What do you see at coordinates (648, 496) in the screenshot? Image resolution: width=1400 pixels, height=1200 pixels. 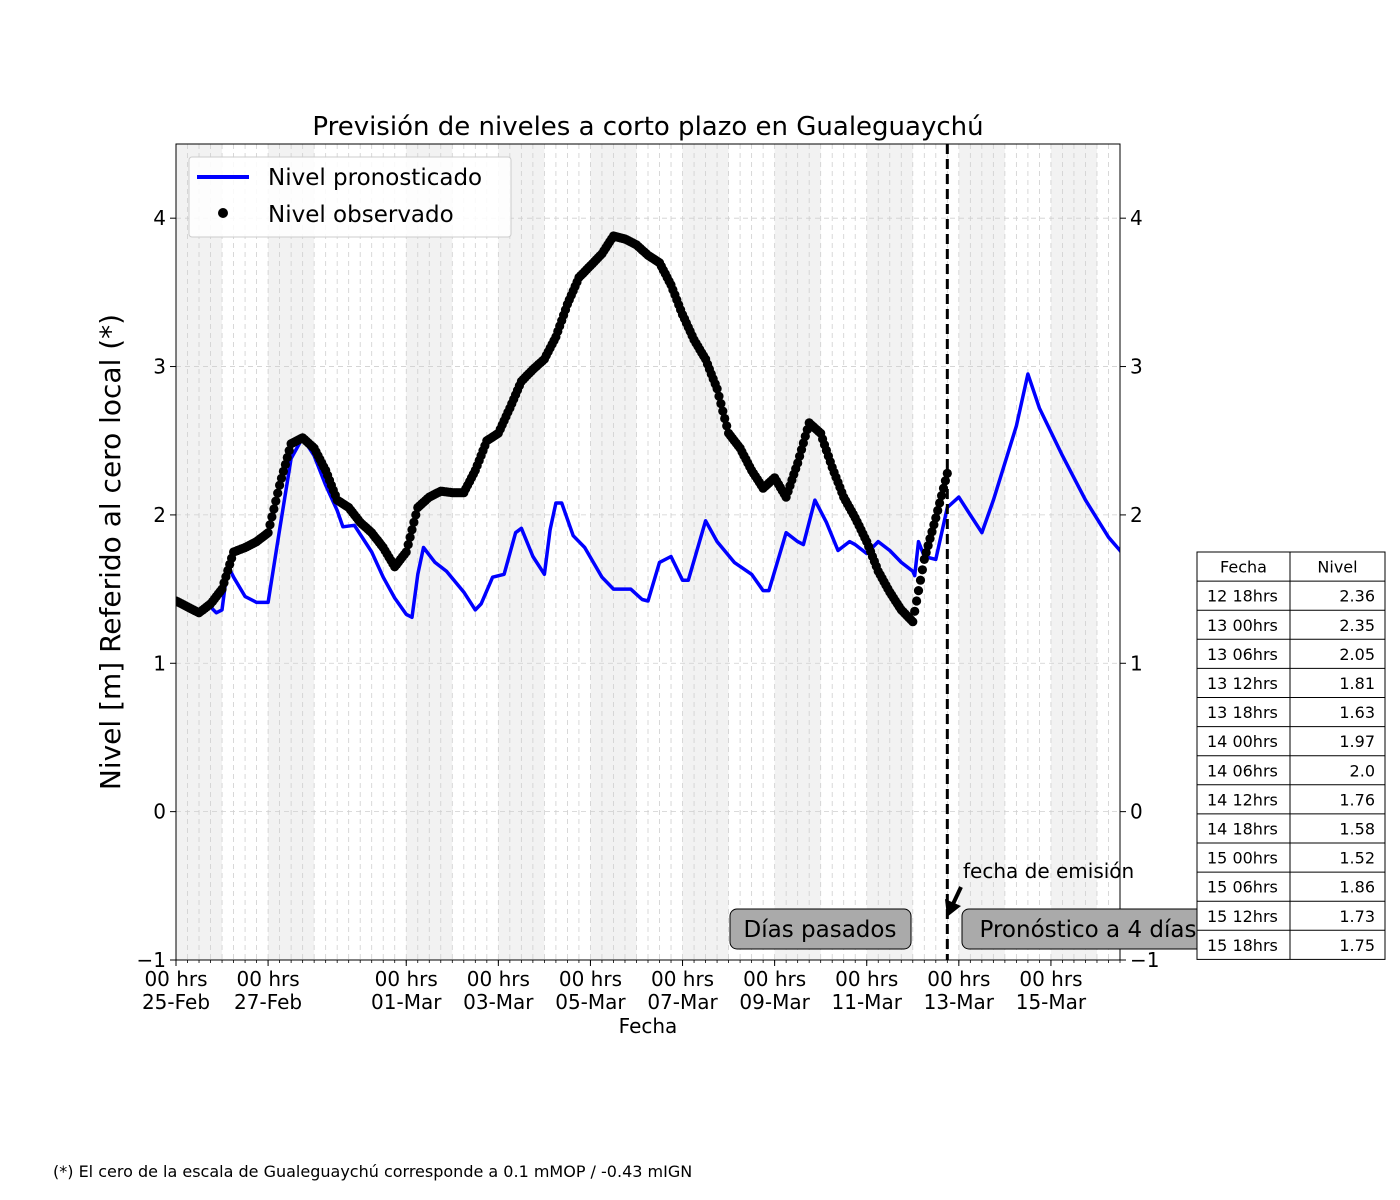 I see `forecast-line` at bounding box center [648, 496].